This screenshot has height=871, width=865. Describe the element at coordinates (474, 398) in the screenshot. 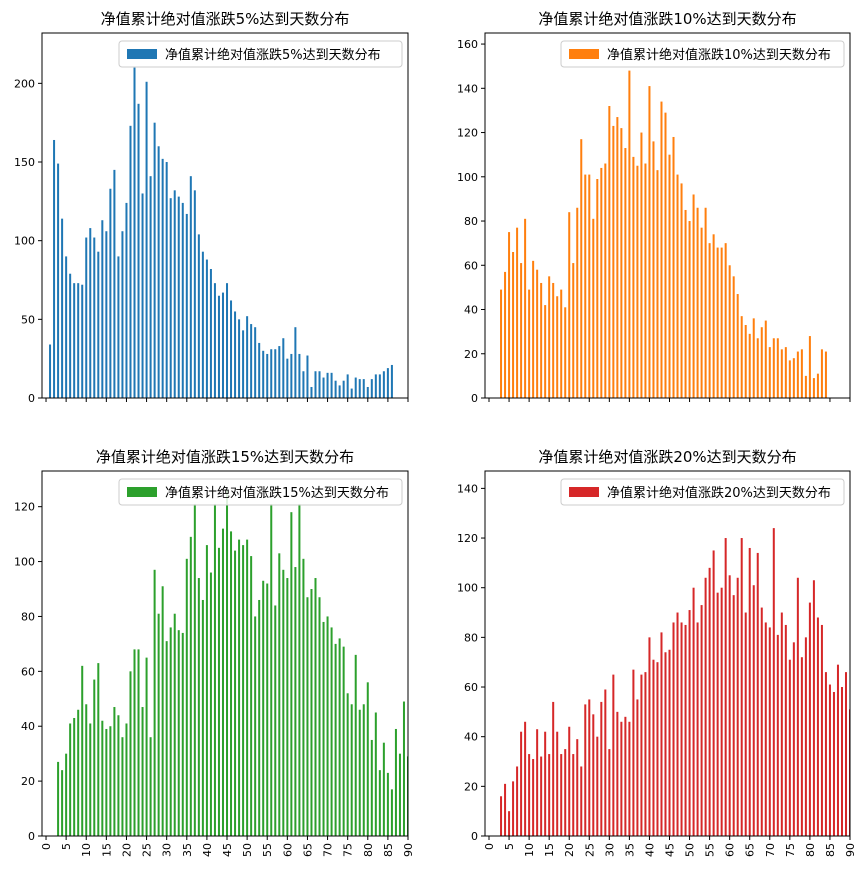

I see `y-tick-label: 0` at that location.